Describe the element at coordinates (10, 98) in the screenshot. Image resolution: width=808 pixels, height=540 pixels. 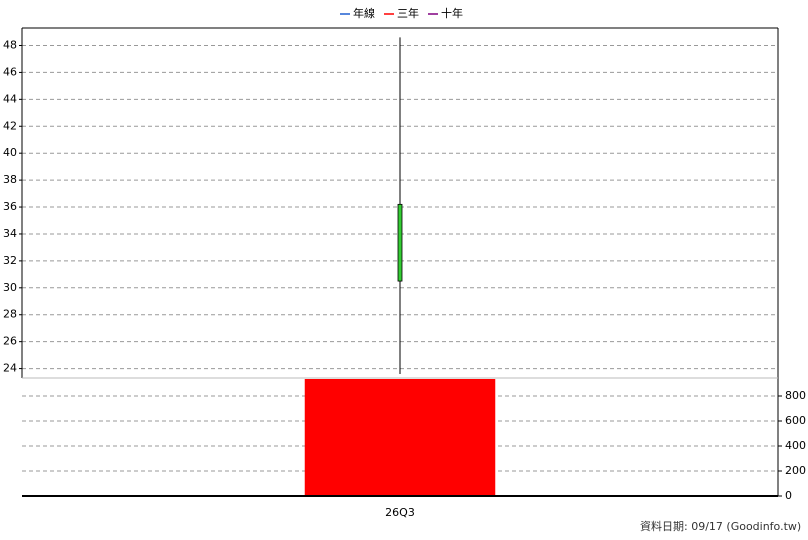
I see `y-tick-label: 44` at that location.